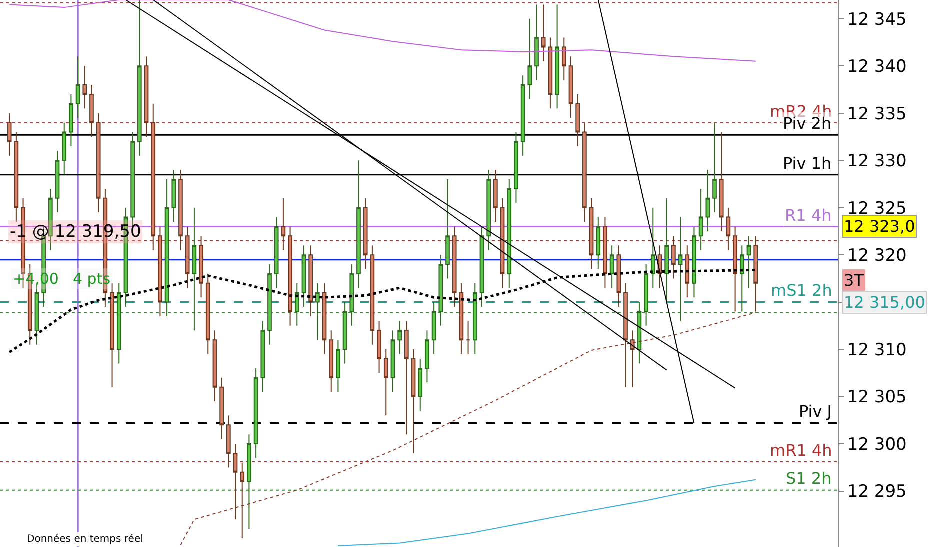  I want to click on y-tick-label: 12 345, so click(877, 20).